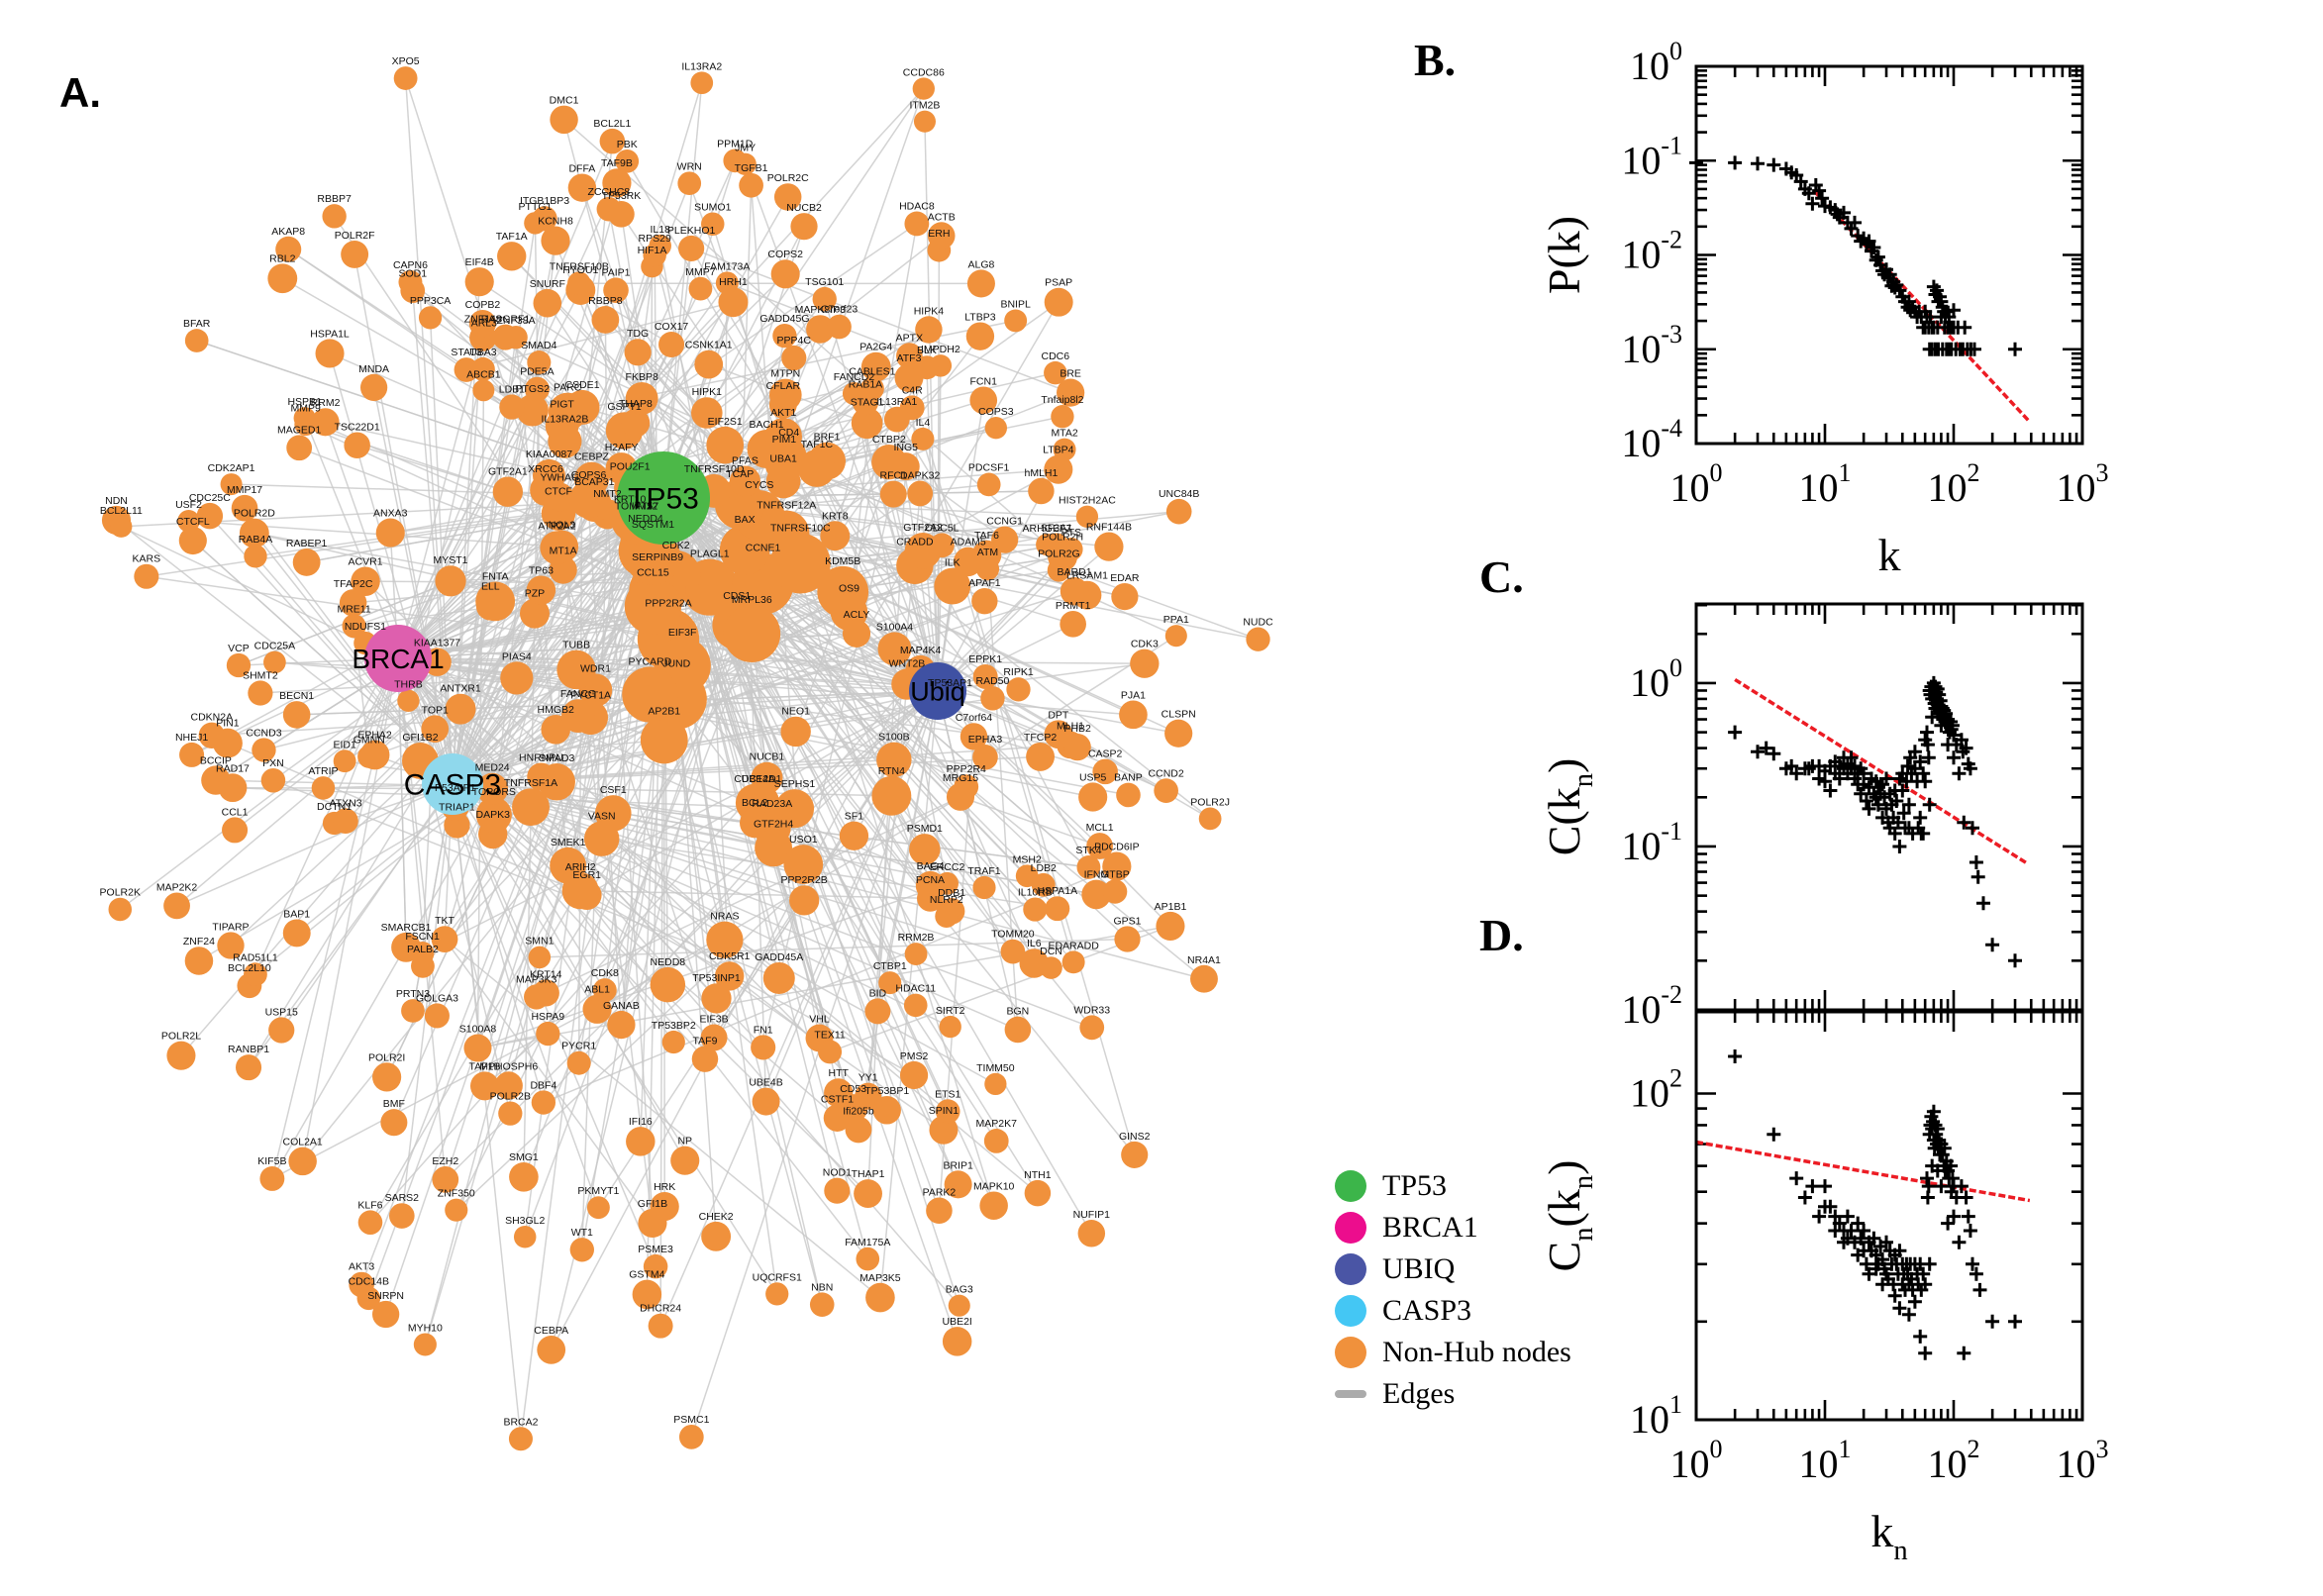  What do you see at coordinates (546, 469) in the screenshot?
I see `network-node-label: XRCC6` at bounding box center [546, 469].